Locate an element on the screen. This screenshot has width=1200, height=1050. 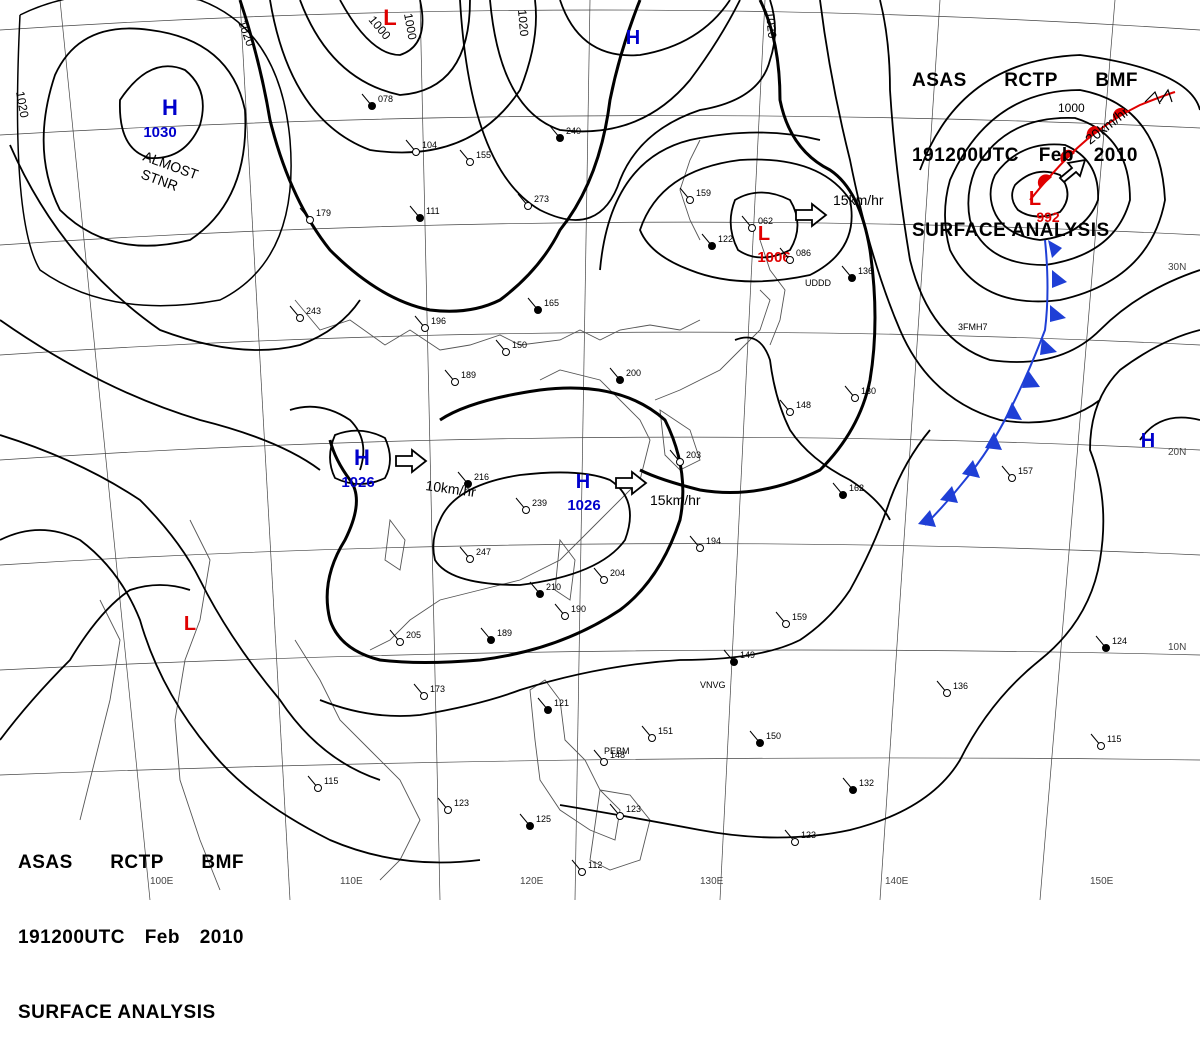
station-id: PEBM is located at coordinates (617, 751).